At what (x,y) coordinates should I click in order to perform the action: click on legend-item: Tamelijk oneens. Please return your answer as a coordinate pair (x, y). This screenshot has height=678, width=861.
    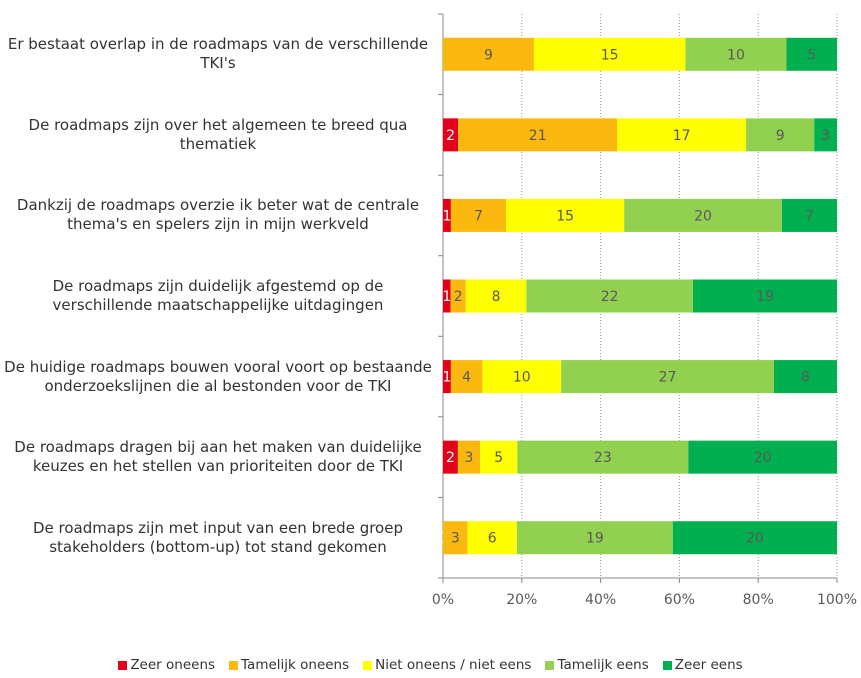
    Looking at the image, I should click on (289, 665).